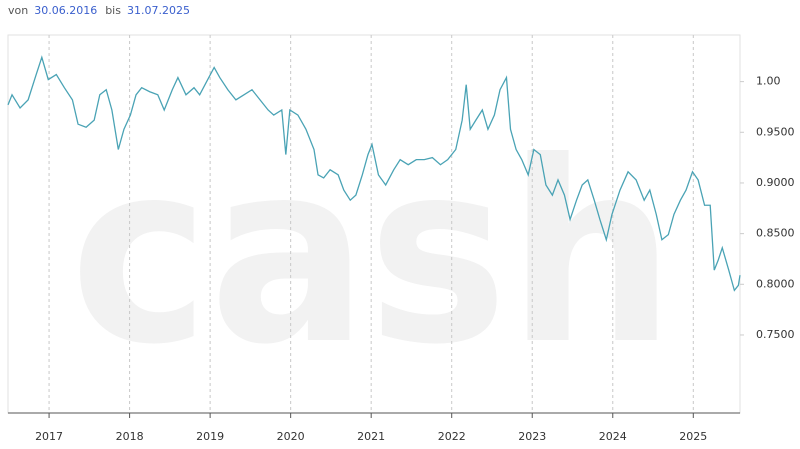  I want to click on y-tick-label: 1.00, so click(768, 81).